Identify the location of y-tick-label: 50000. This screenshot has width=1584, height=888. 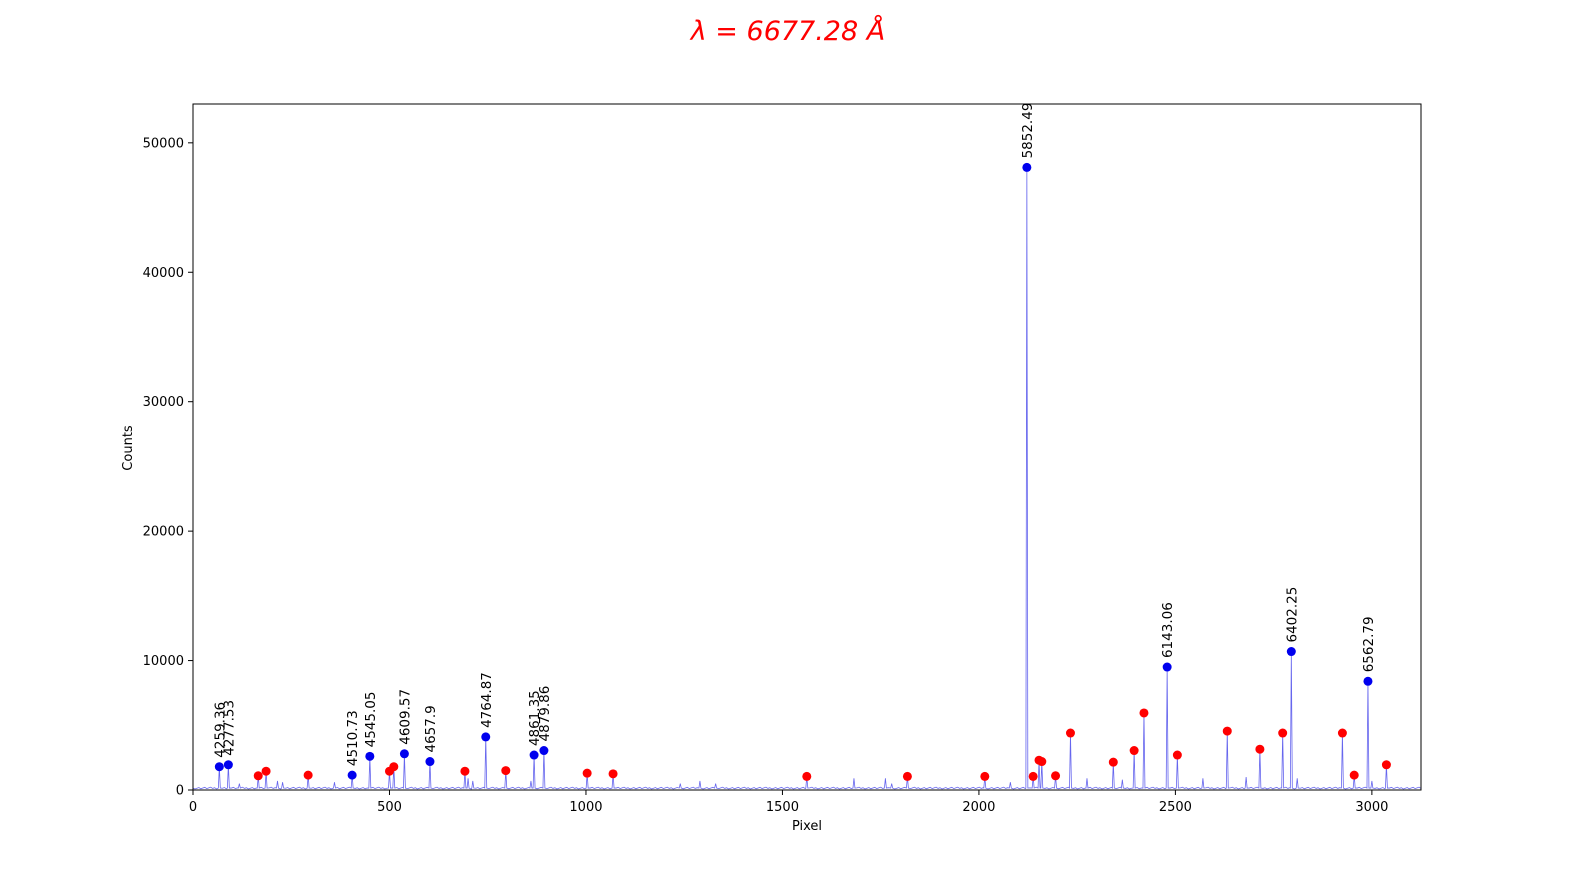
(163, 143).